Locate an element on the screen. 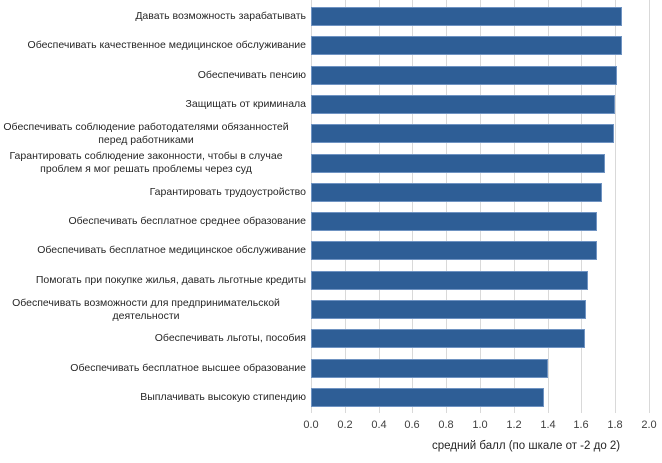  x-tick-label: 1.0 is located at coordinates (480, 425).